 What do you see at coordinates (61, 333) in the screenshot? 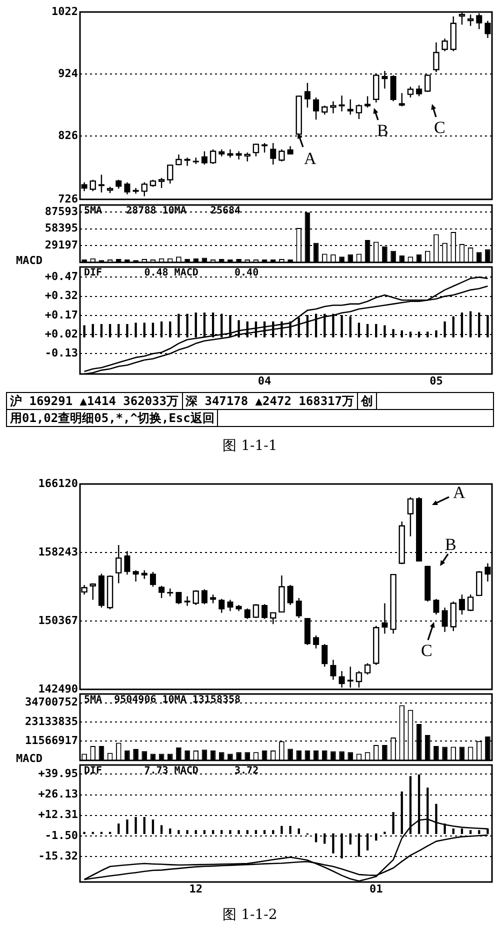
I see `y-tick-label: +0.02` at bounding box center [61, 333].